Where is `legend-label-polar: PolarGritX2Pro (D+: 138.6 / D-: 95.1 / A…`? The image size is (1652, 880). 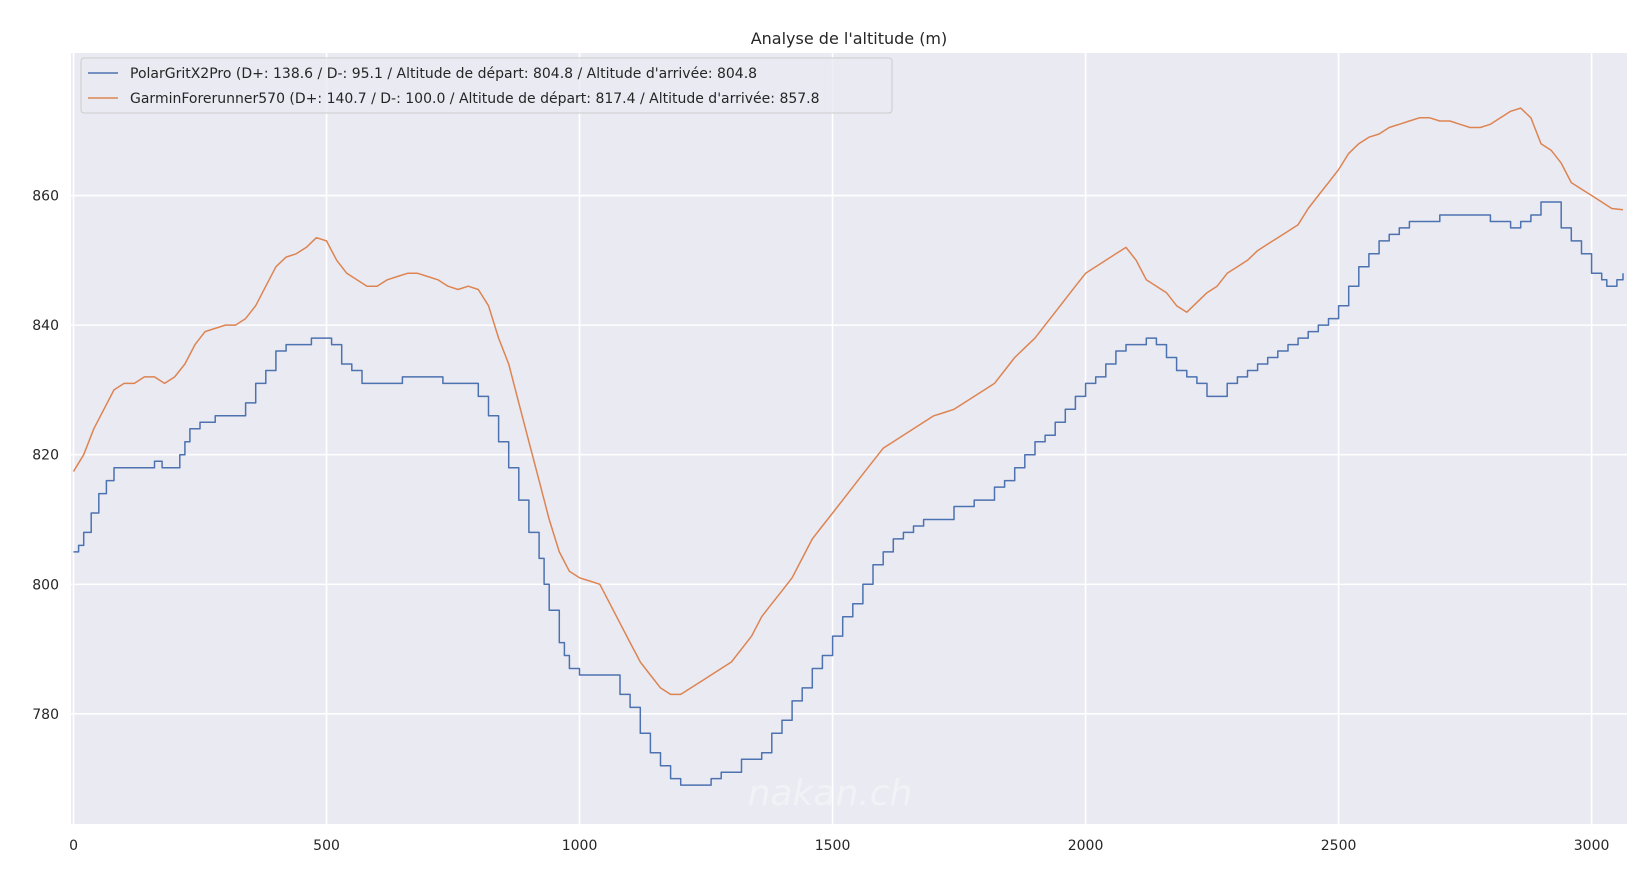
legend-label-polar: PolarGritX2Pro (D+: 138.6 / D-: 95.1 / A… is located at coordinates (443, 74).